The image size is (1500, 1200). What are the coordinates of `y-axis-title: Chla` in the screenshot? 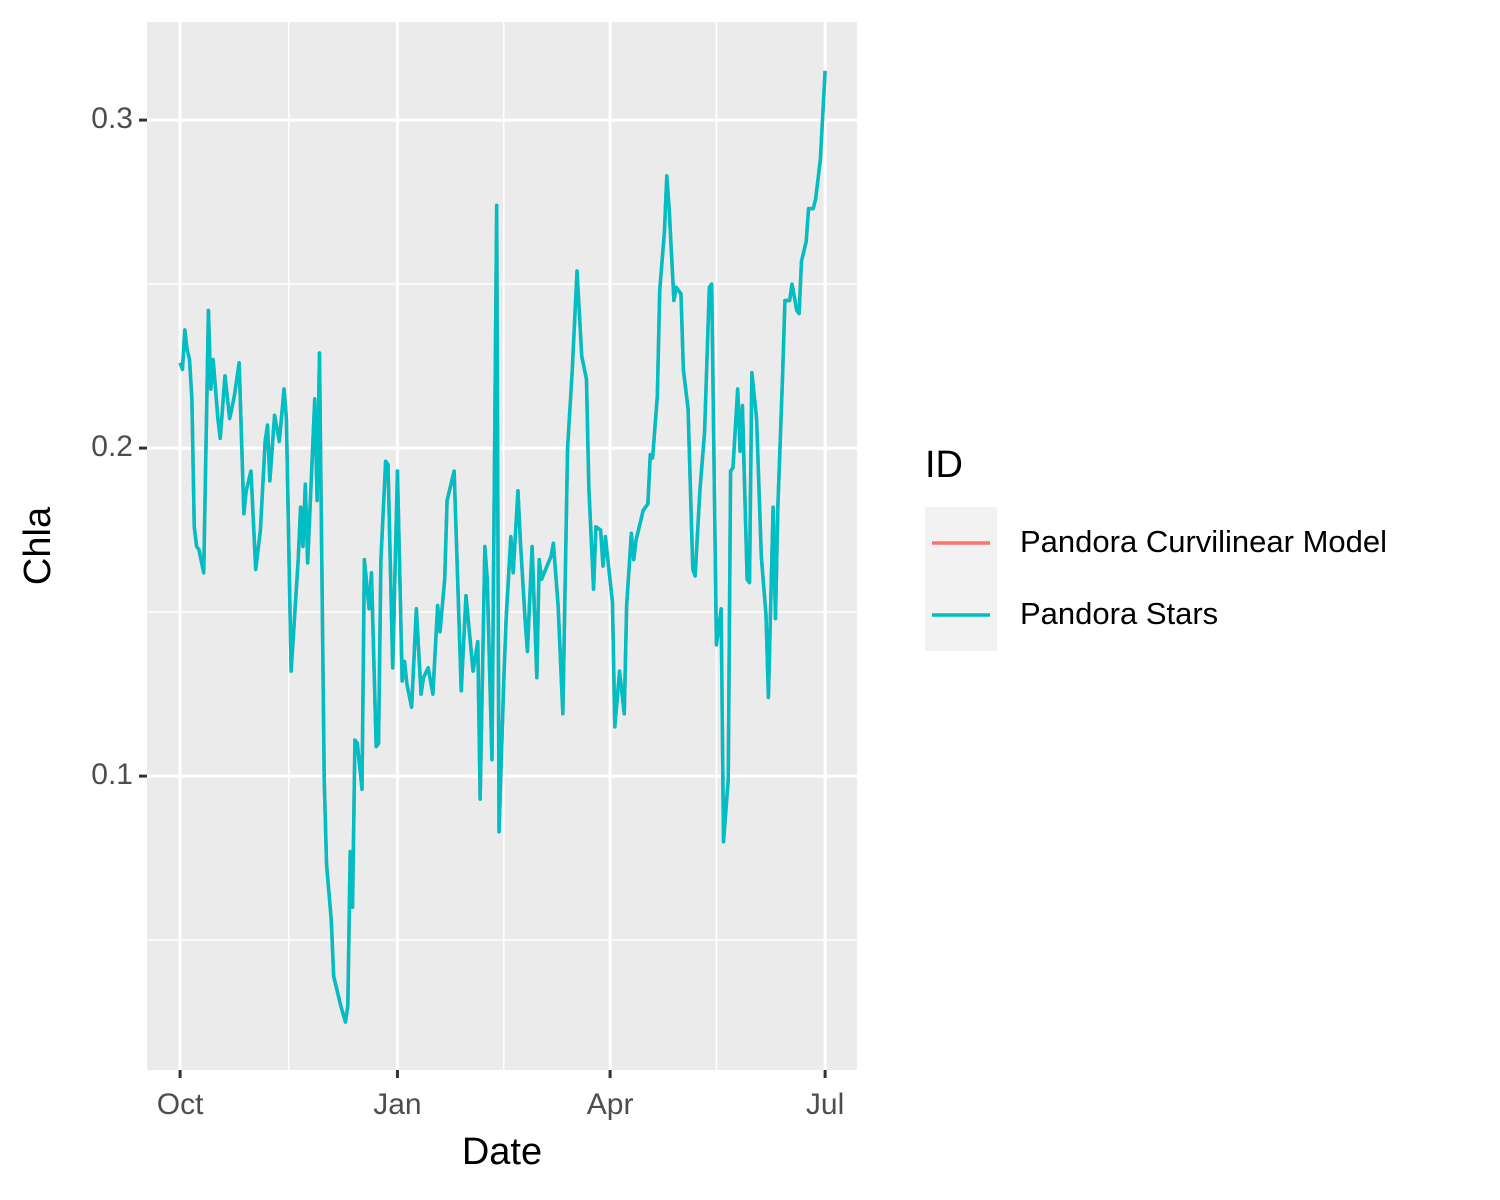 It's located at (38, 545).